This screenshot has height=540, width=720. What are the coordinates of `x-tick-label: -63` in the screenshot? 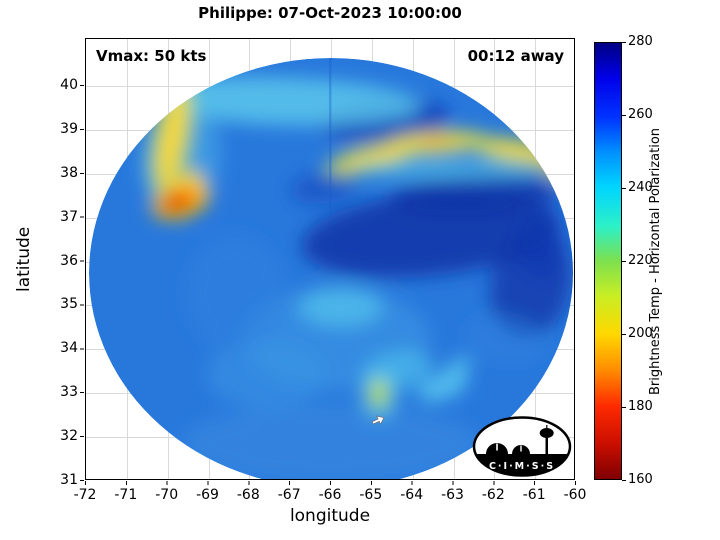 It's located at (452, 495).